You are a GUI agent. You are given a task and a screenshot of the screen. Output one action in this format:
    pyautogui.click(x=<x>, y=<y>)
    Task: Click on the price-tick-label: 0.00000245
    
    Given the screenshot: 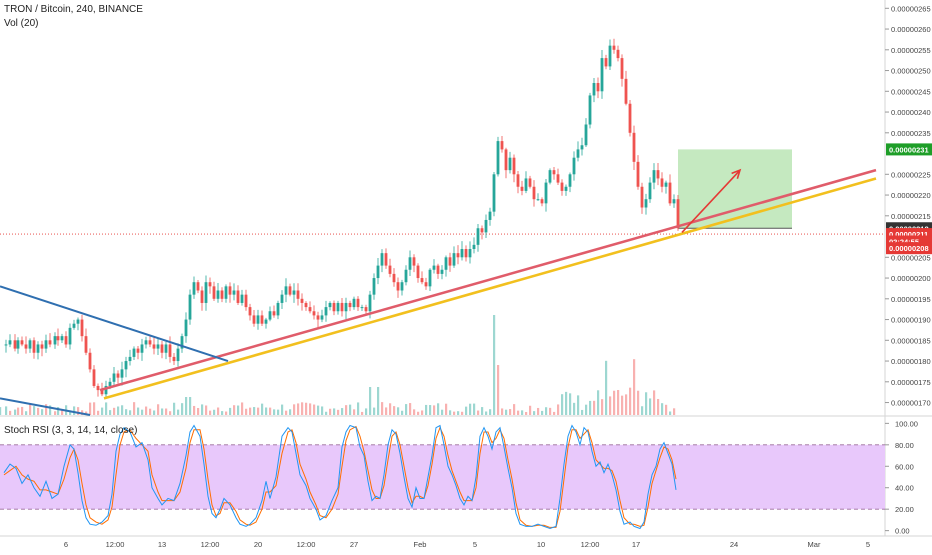 What is the action you would take?
    pyautogui.click(x=911, y=91)
    